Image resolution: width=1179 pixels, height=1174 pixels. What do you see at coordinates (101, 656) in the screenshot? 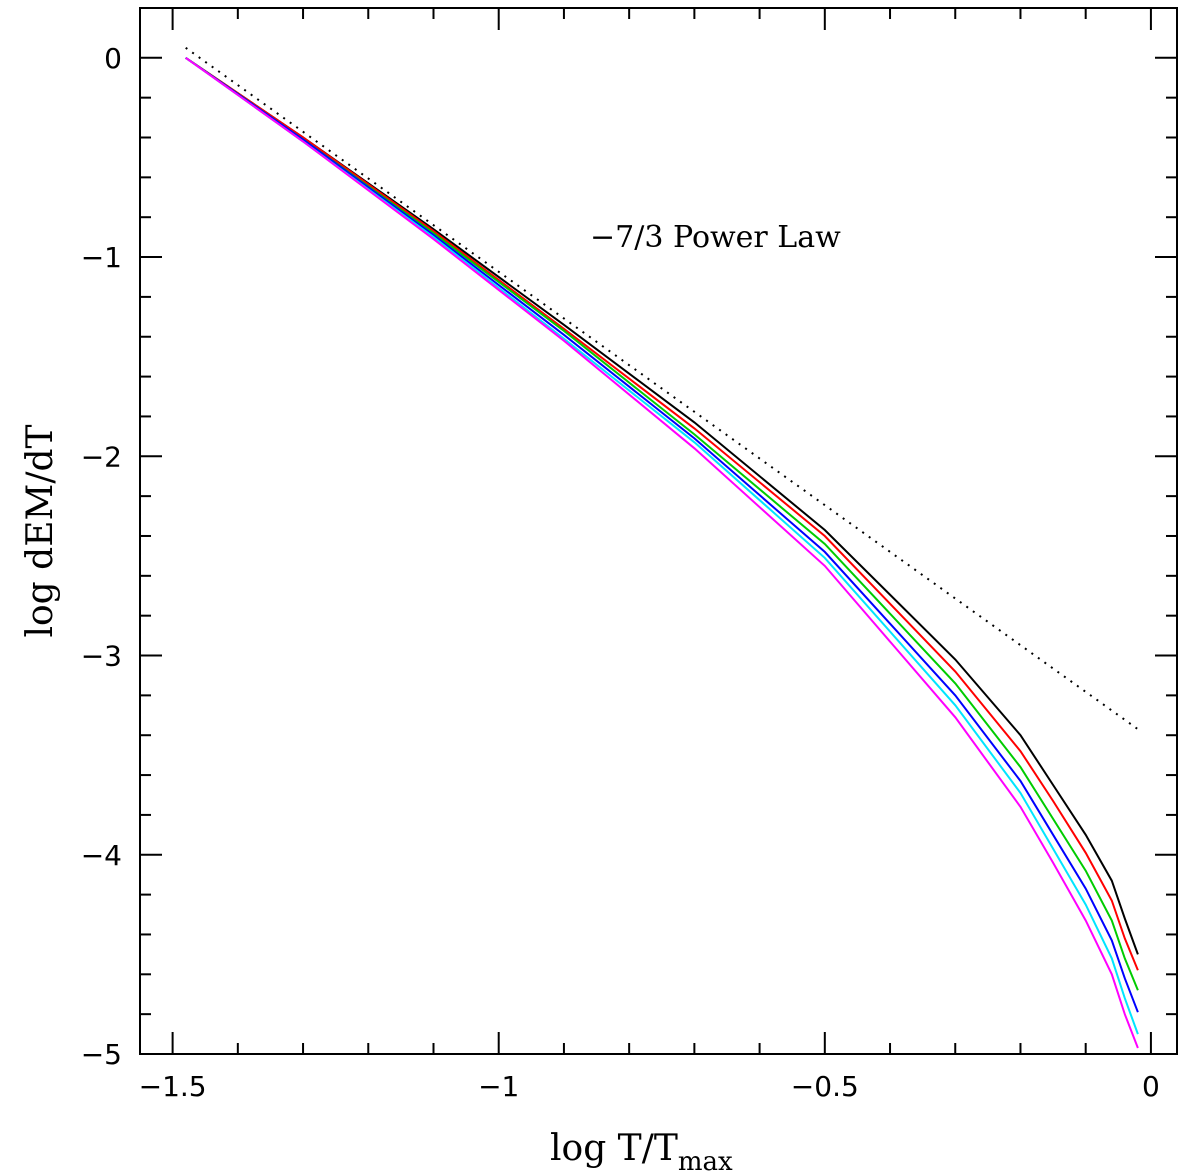
I see `y-tick-label: −3` at bounding box center [101, 656].